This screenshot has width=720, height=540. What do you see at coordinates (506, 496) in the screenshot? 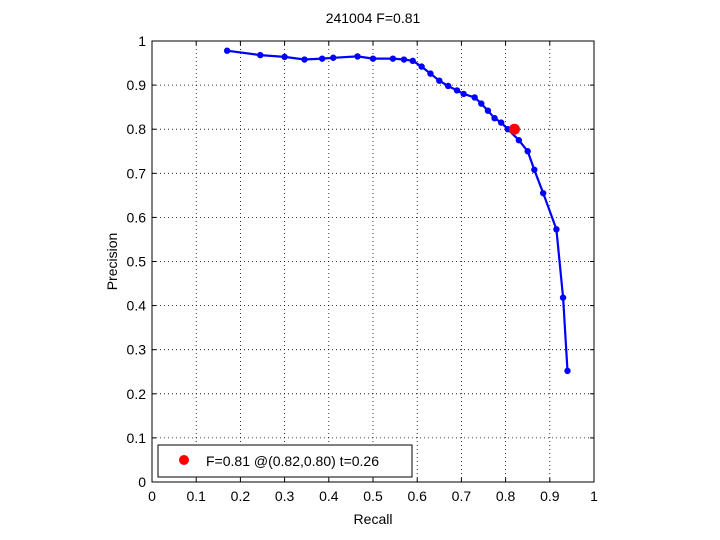
I see `x-tick-label: 0.8` at bounding box center [506, 496].